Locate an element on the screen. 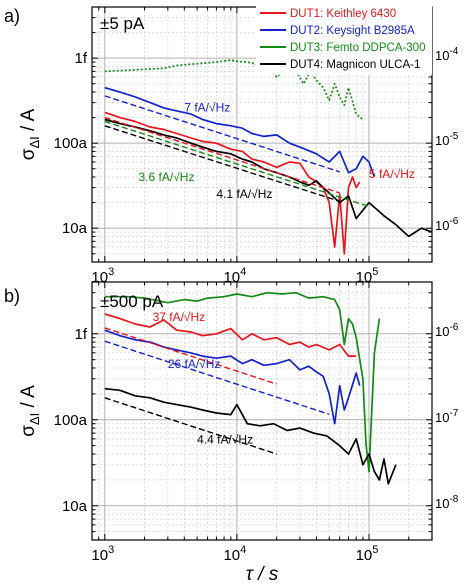 The image size is (474, 588). slope-annotation: 3.6 fA/√Hz is located at coordinates (167, 177).